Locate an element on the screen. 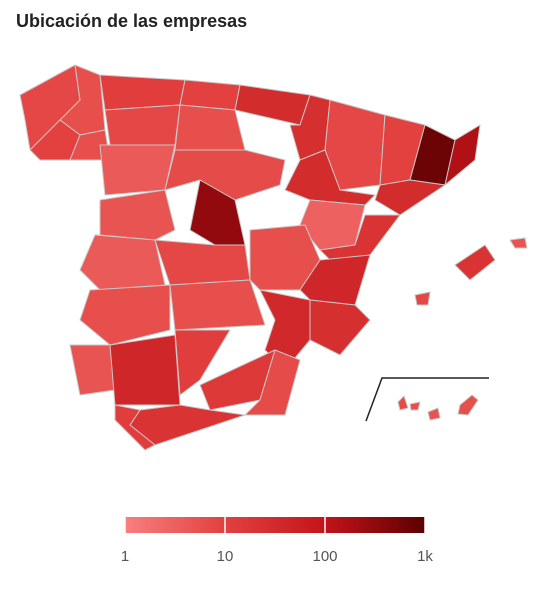 The image size is (547, 600). tick-label: 1 is located at coordinates (125, 556).